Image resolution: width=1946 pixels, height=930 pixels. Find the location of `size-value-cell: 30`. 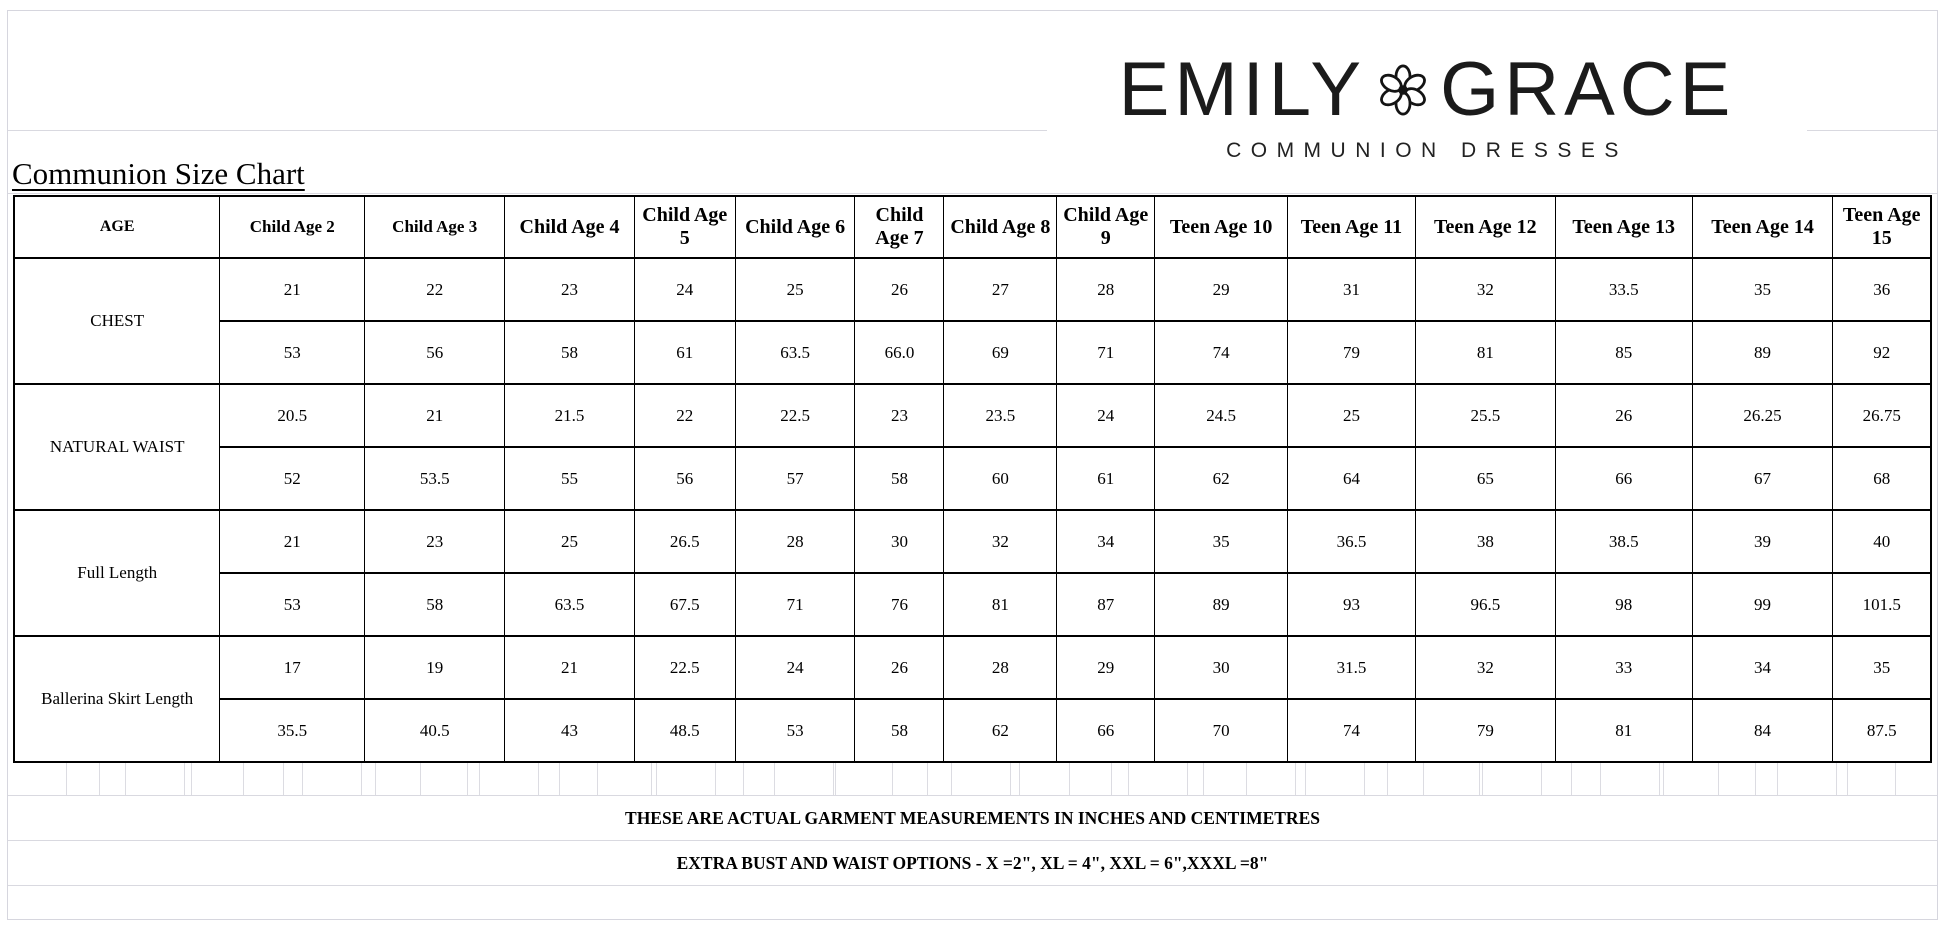

size-value-cell: 30 is located at coordinates (899, 541).